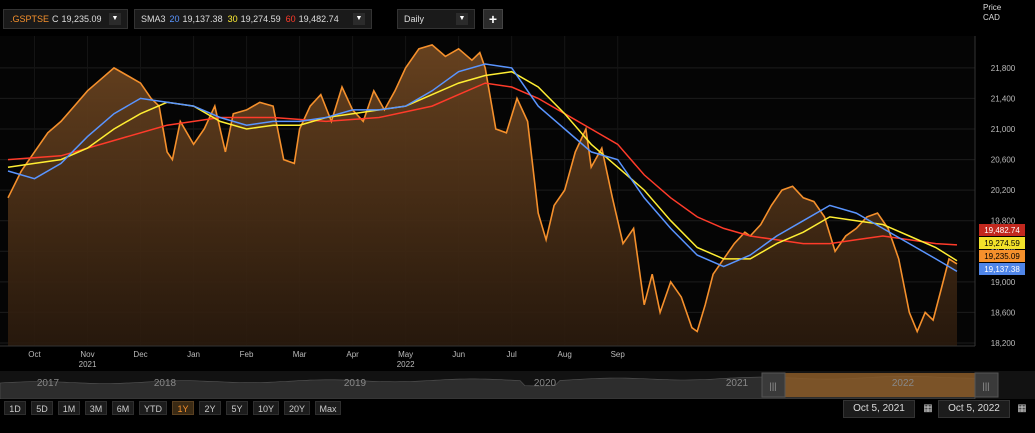 This screenshot has height=433, width=1035. I want to click on sma20-period: 20, so click(174, 19).